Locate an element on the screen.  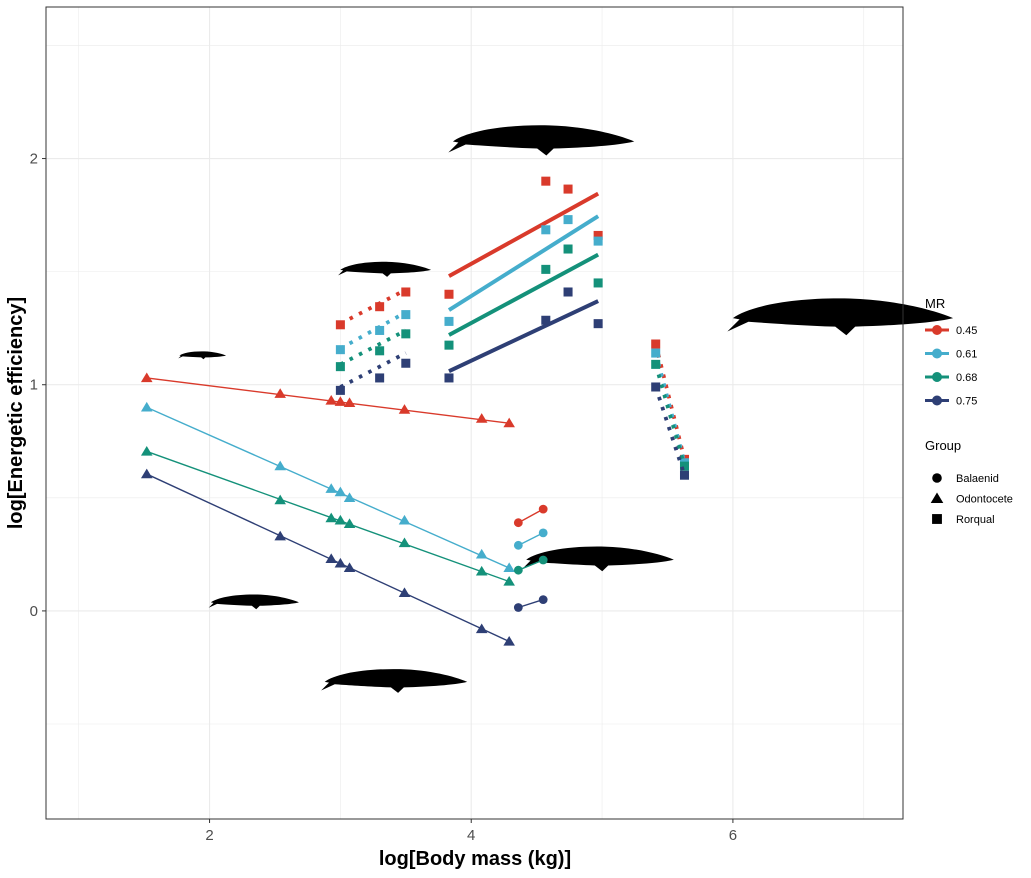
legend-mr-entry: 0.45 is located at coordinates (951, 331).